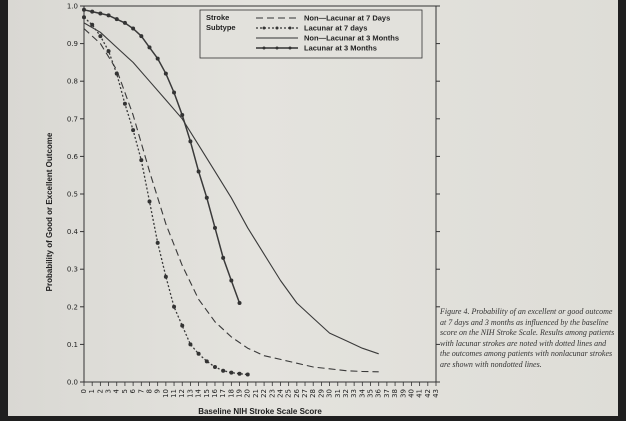 The image size is (626, 421). I want to click on x-tick-label: 21, so click(256, 393).